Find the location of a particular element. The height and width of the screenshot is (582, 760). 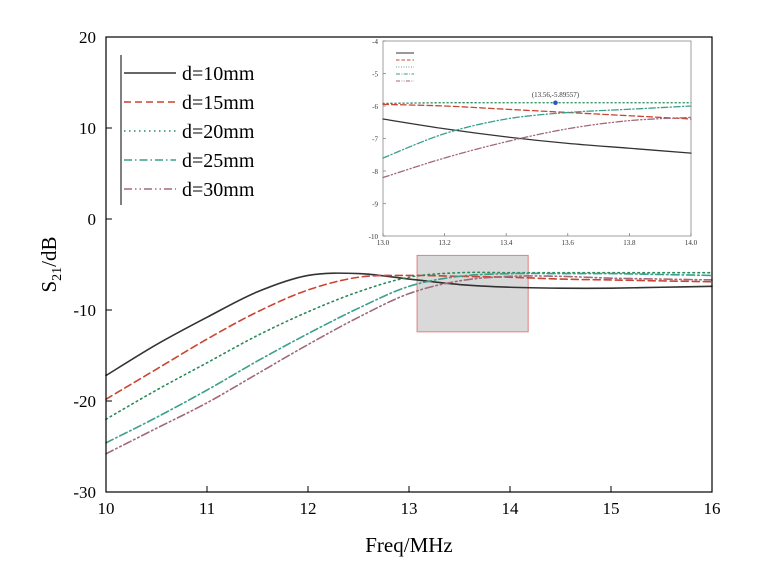

inset-x-tick-label: 13.8 is located at coordinates (629, 243).